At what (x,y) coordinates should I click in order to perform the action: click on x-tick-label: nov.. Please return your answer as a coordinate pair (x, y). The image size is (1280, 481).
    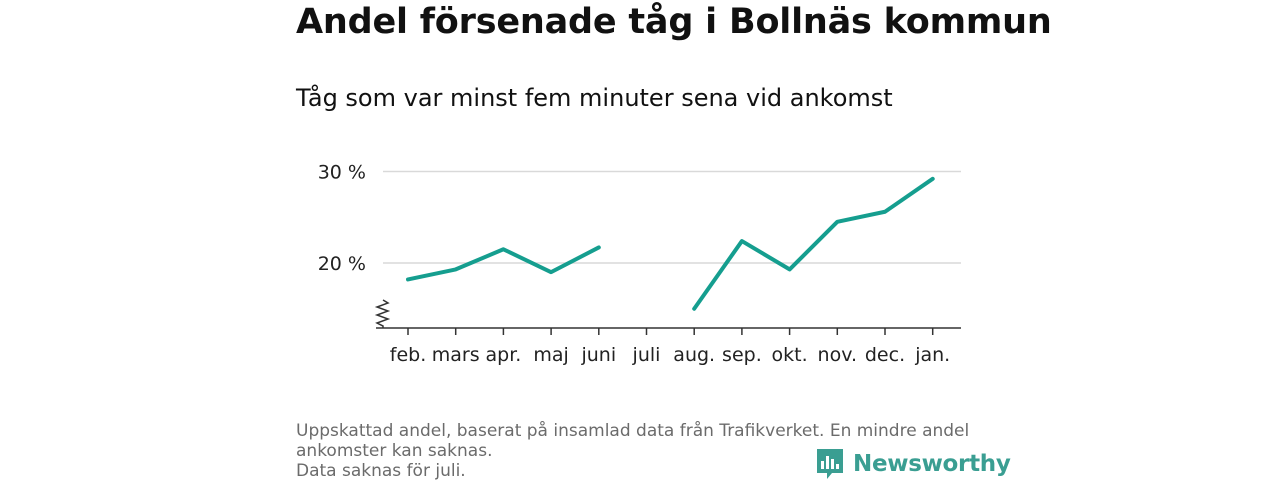
    Looking at the image, I should click on (837, 355).